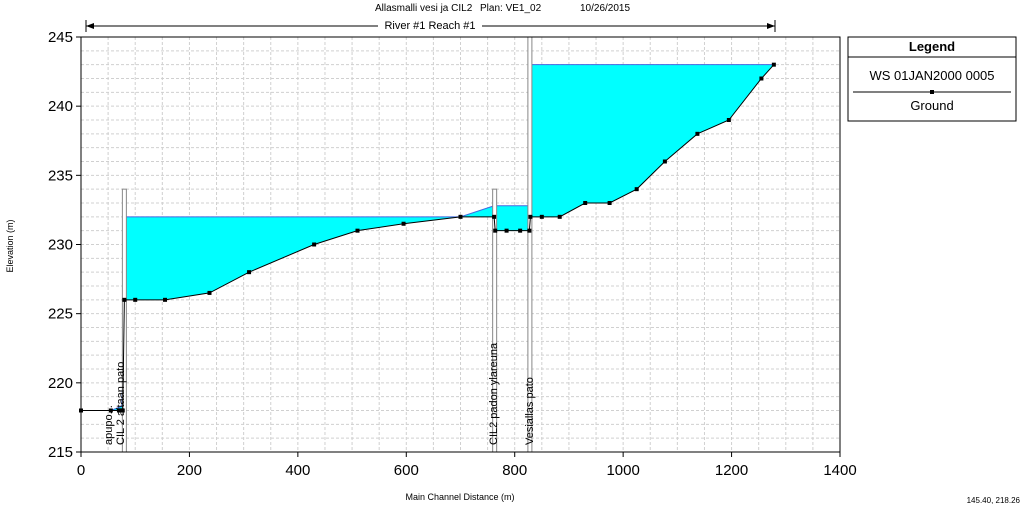 This screenshot has width=1024, height=513. Describe the element at coordinates (511, 8) in the screenshot. I see `plan-label: Plan: VE1_02` at that location.